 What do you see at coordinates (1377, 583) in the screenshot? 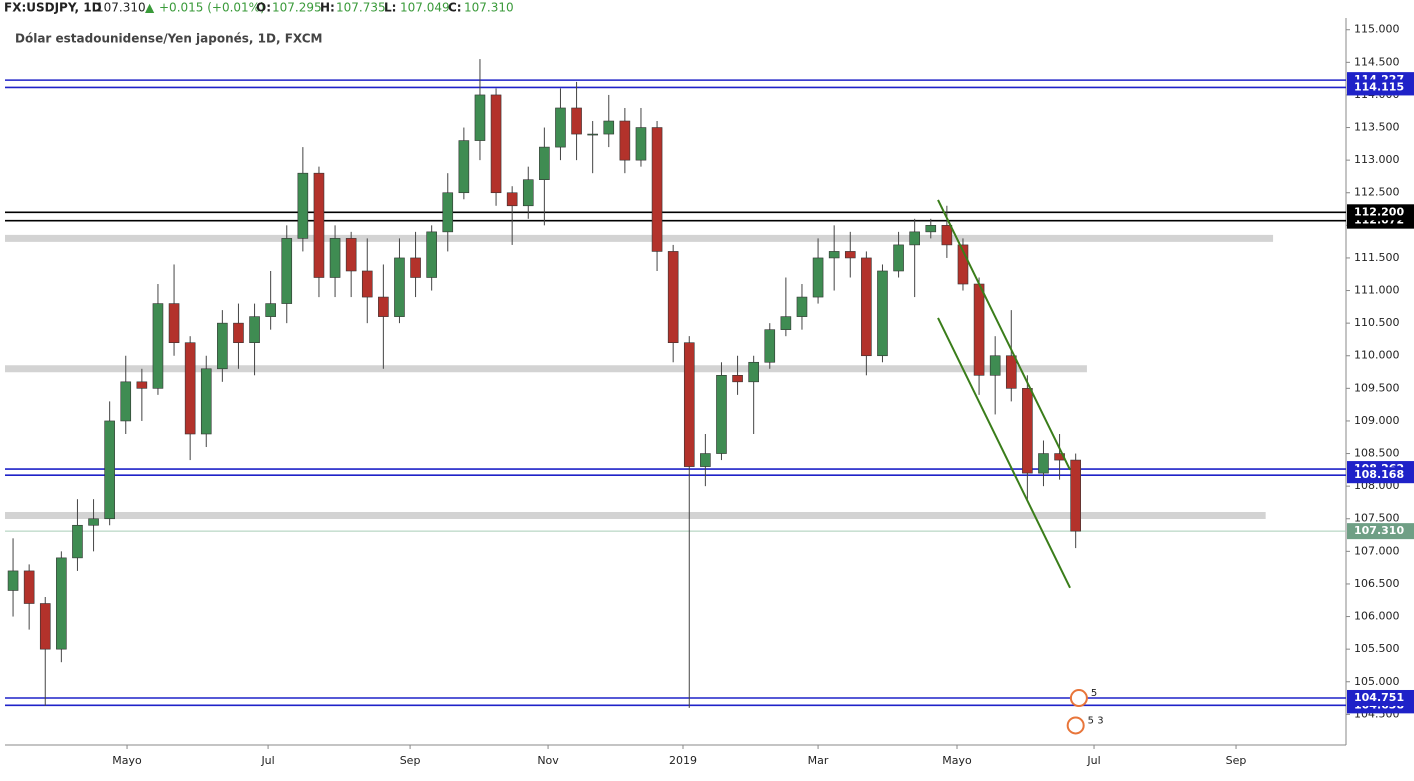
I see `y-tick-label: 106.500` at bounding box center [1377, 583].